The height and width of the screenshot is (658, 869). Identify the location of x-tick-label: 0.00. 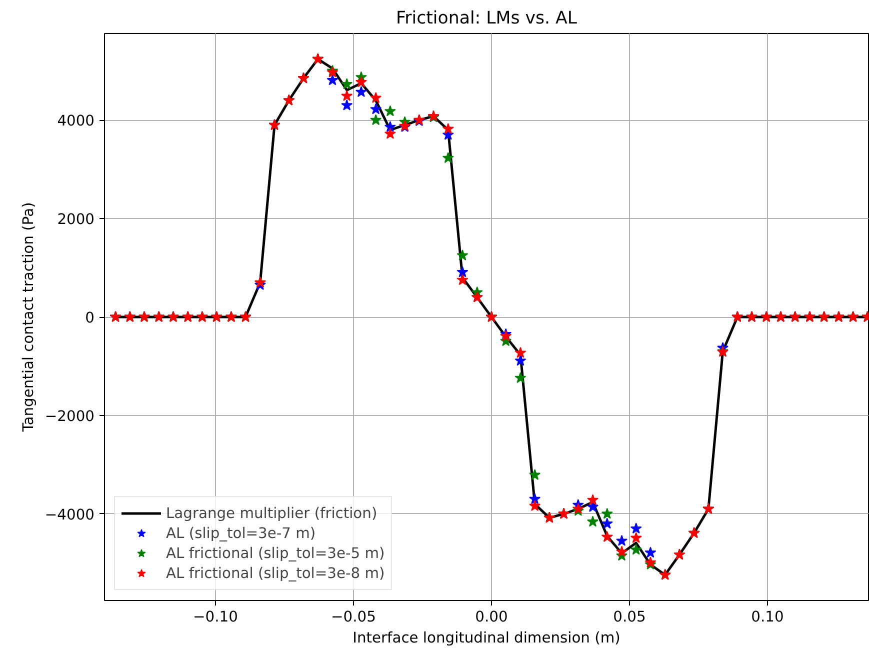
(491, 617).